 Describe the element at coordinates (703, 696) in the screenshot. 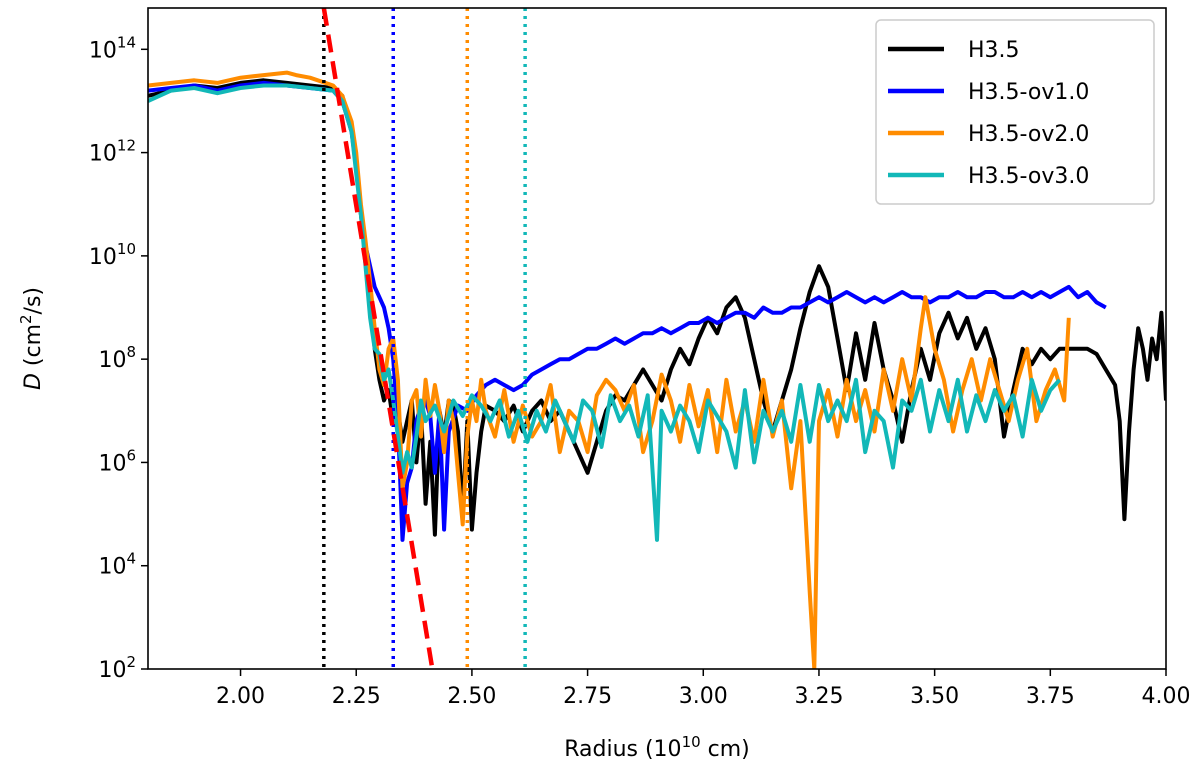

I see `x-tick-label-4: 3.00` at that location.